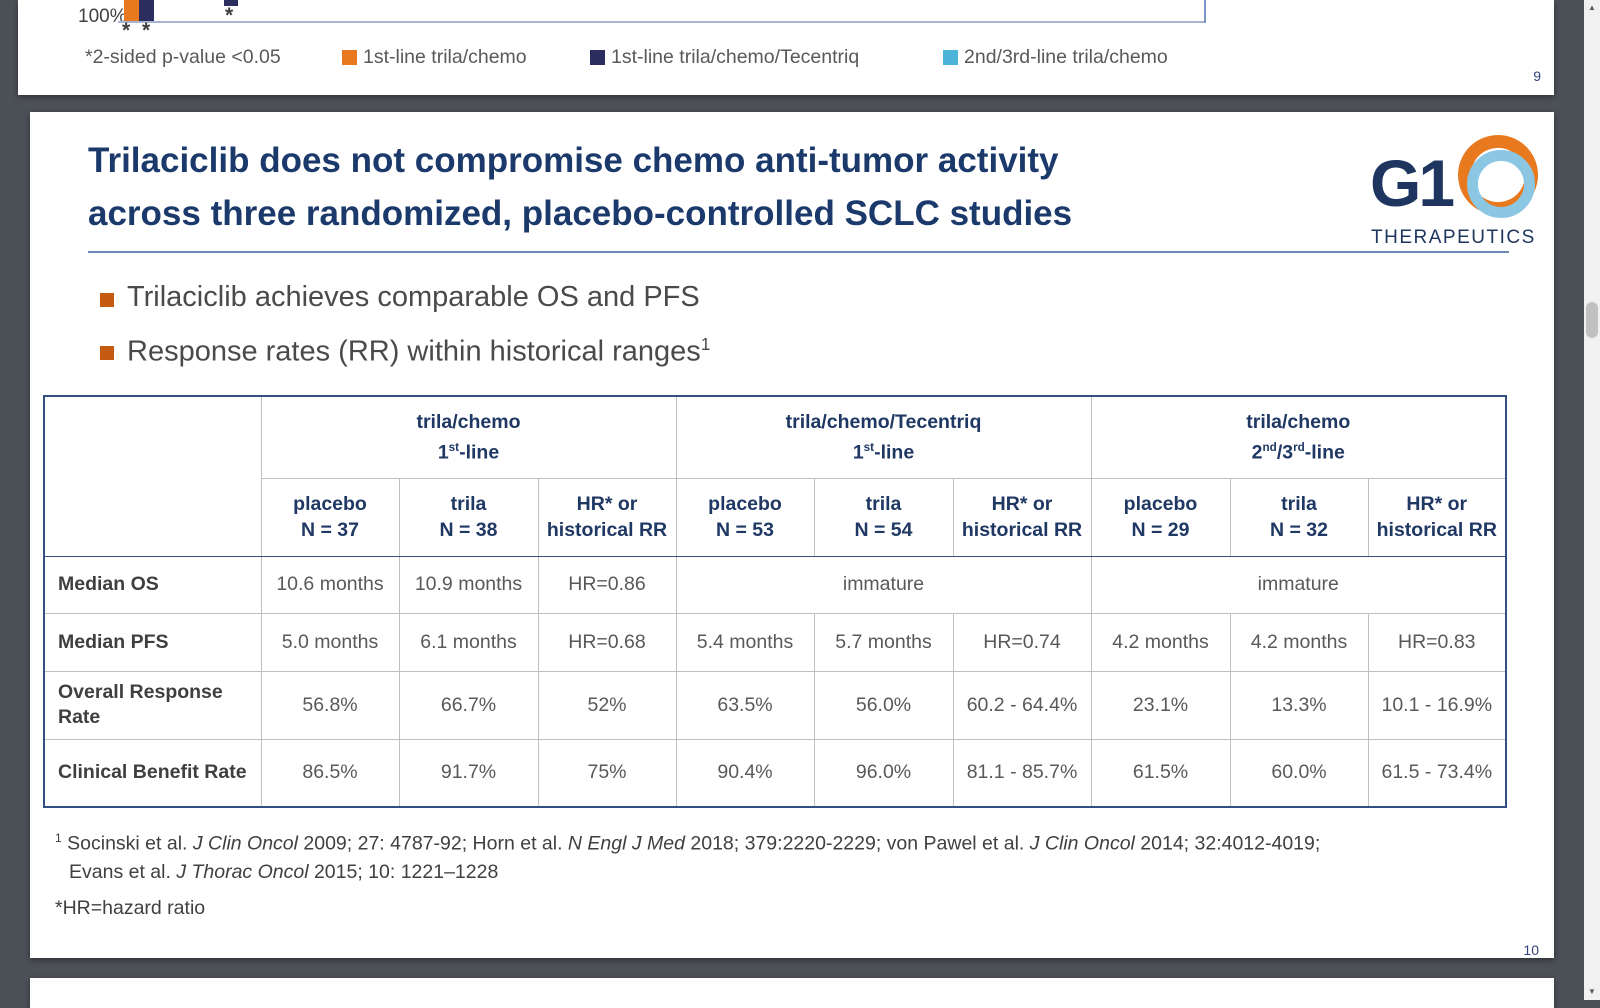  I want to click on column-header: placebo N = 29, so click(1160, 517).